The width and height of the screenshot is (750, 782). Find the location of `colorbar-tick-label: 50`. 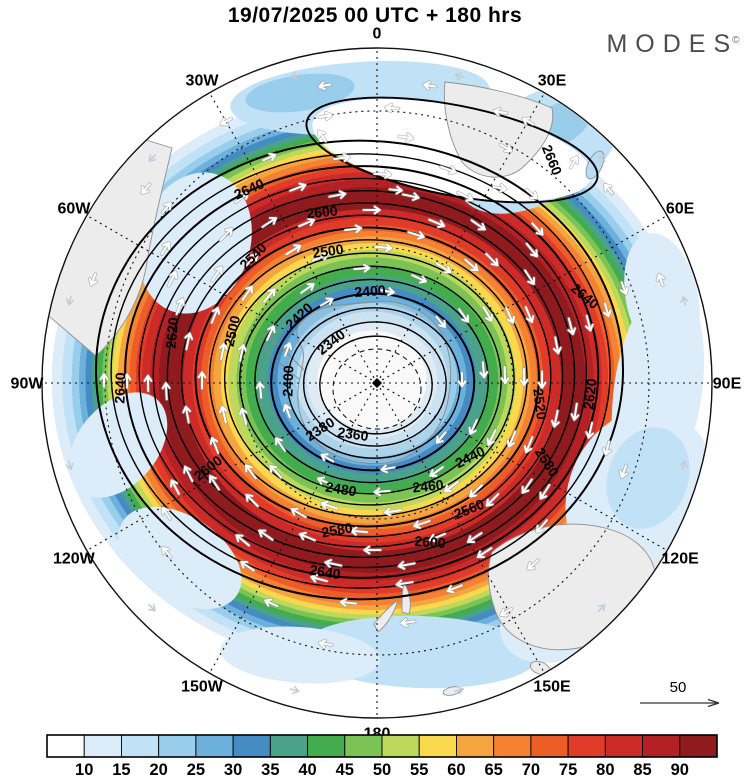

colorbar-tick-label: 50 is located at coordinates (382, 770).